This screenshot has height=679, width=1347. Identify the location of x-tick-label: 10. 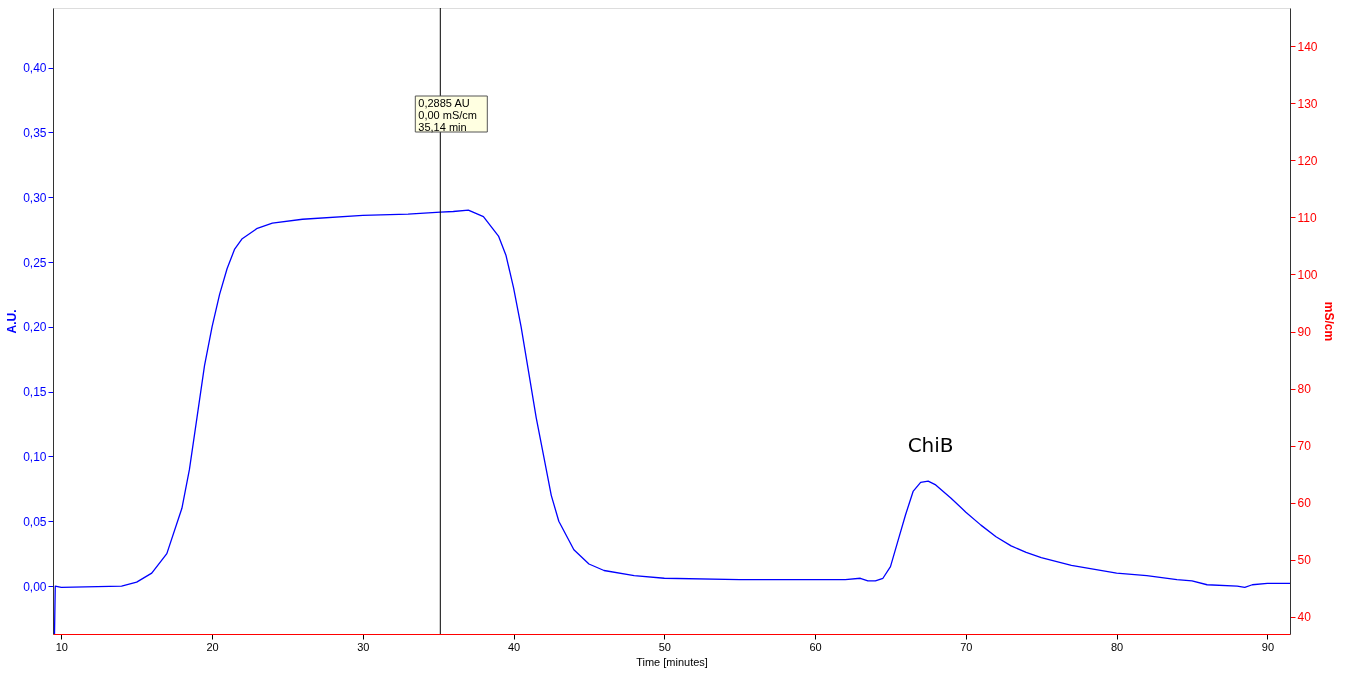
(61, 646).